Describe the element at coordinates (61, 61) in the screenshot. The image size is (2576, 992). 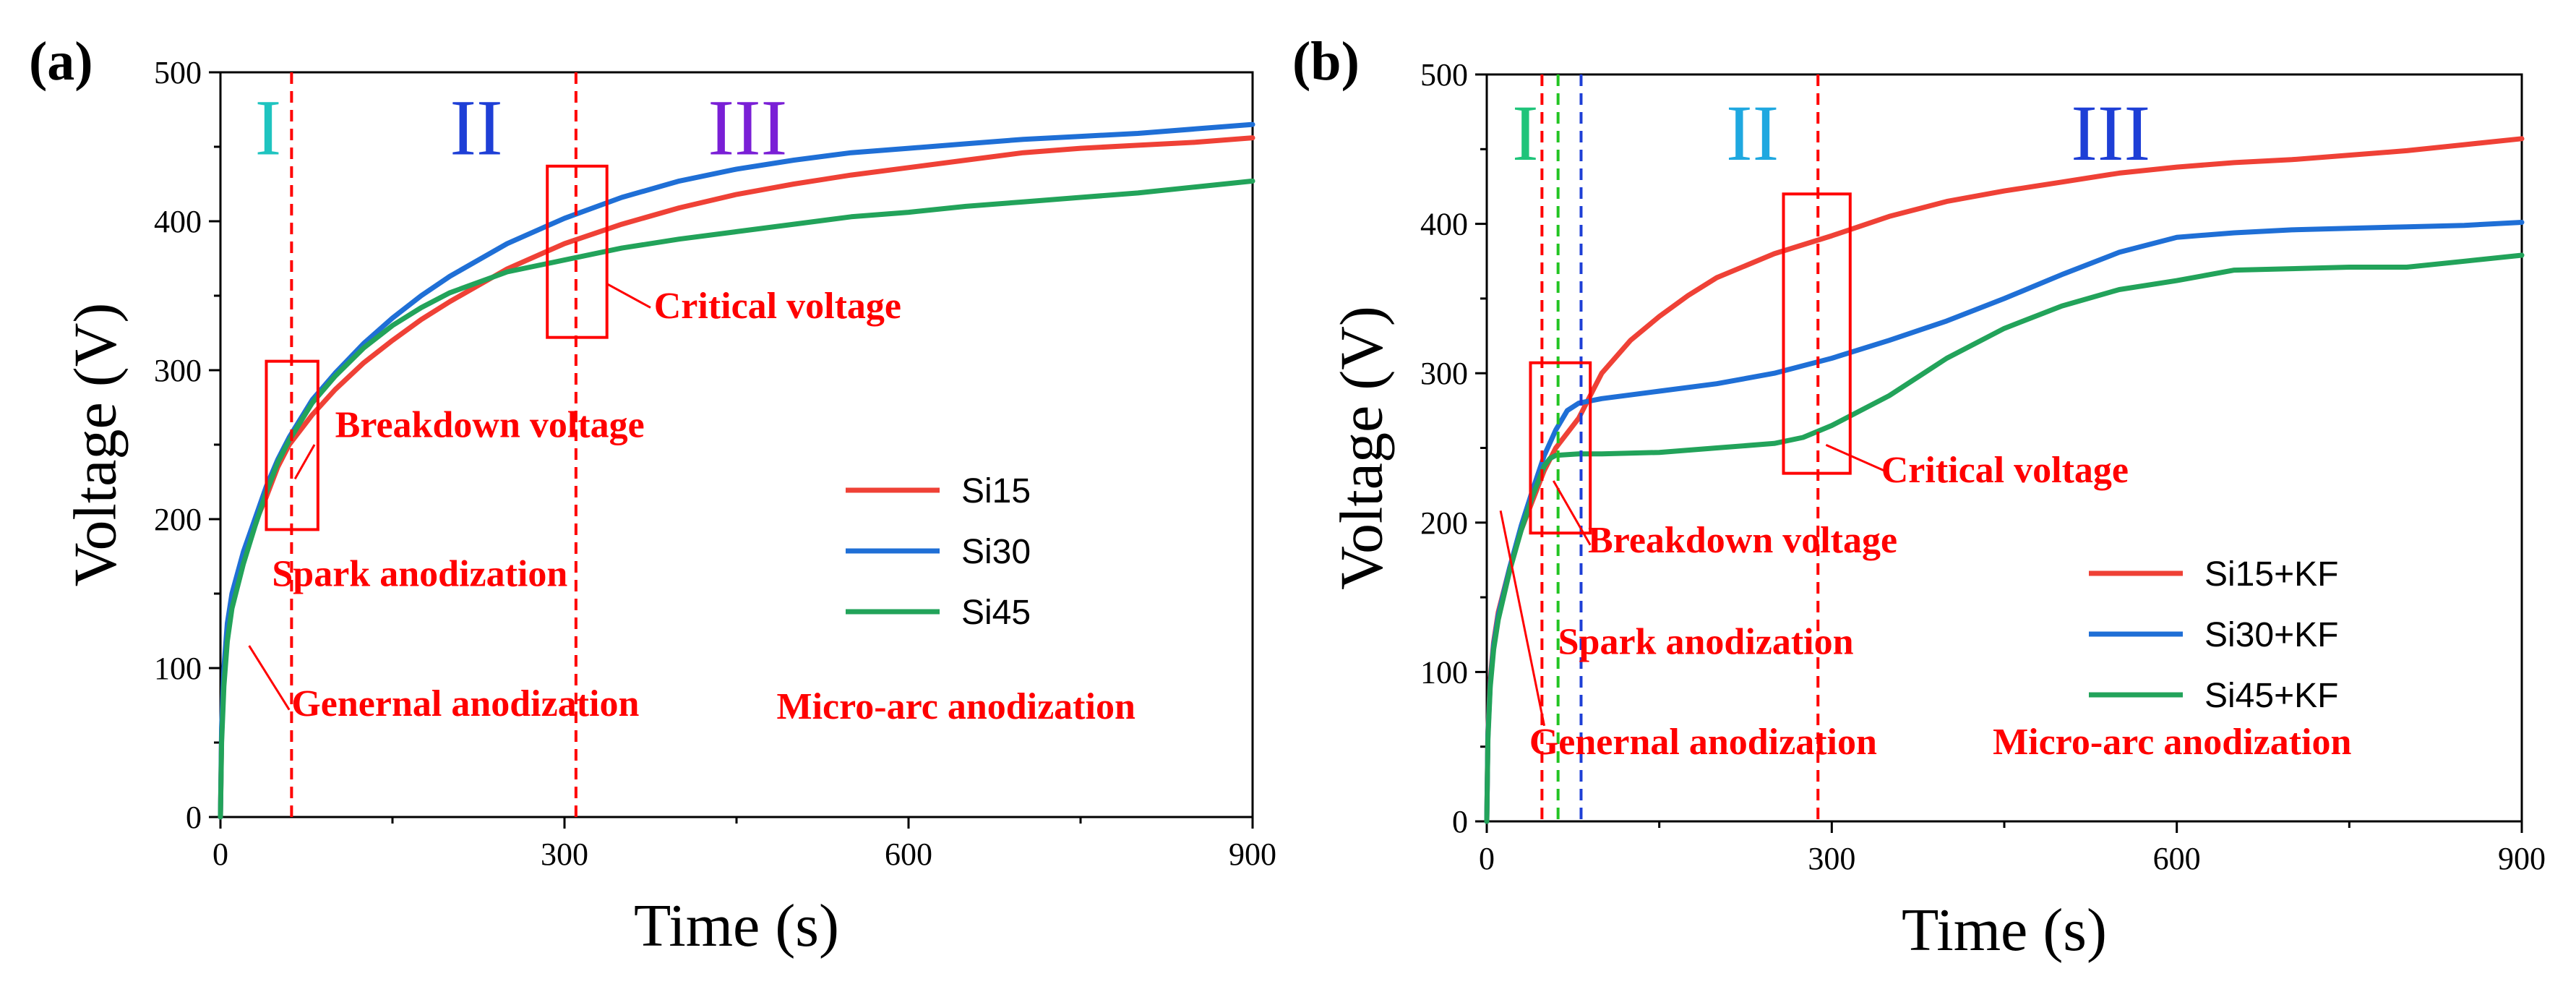
I see `panel-label: (a)` at that location.